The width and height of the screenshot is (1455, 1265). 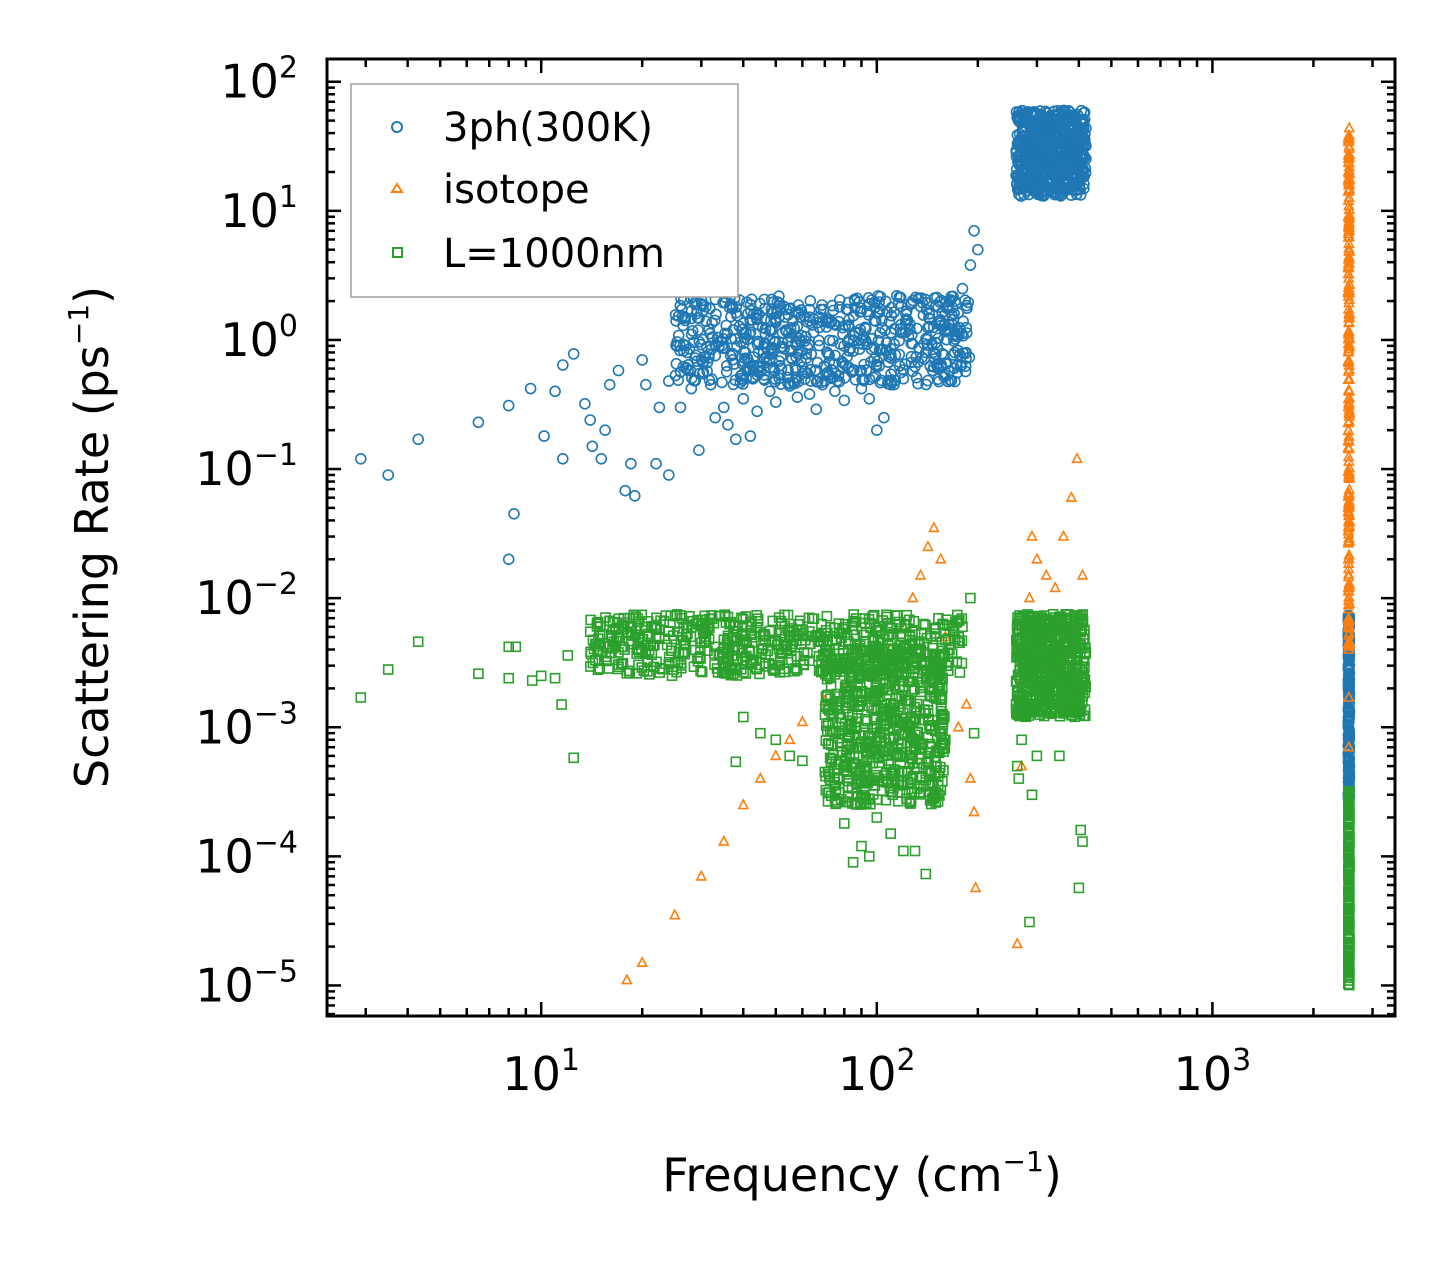 I want to click on y-tick-label: 10⁻⁴, so click(x=246, y=854).